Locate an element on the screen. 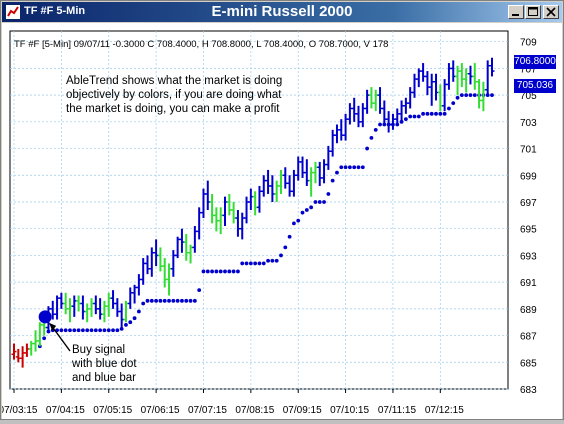 The image size is (564, 424). chart-app-icon is located at coordinates (13, 12).